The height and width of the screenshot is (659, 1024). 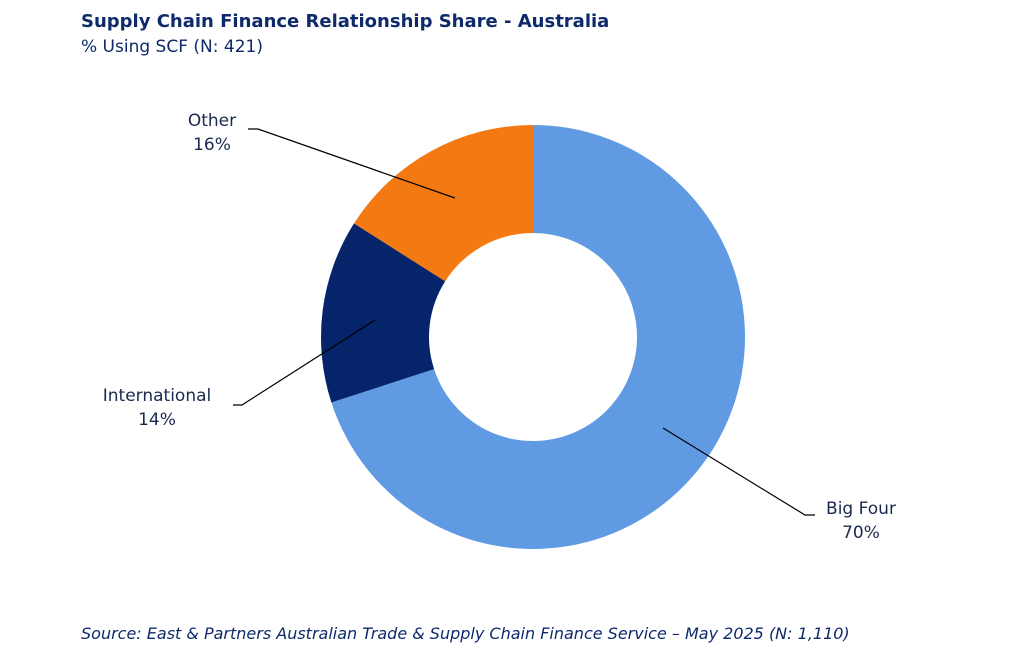 What do you see at coordinates (212, 121) in the screenshot?
I see `label-other-name: Other` at bounding box center [212, 121].